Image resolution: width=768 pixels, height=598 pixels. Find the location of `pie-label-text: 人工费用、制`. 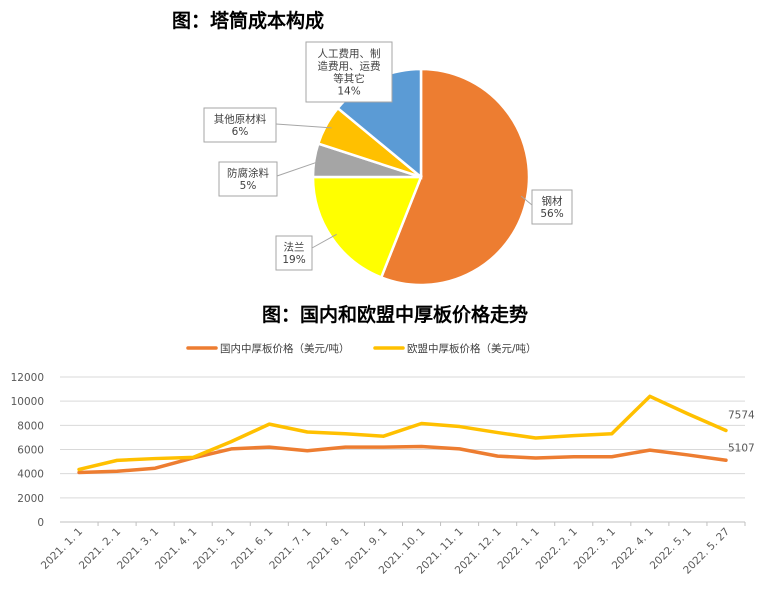

pie-label-text: 人工费用、制 is located at coordinates (349, 53).